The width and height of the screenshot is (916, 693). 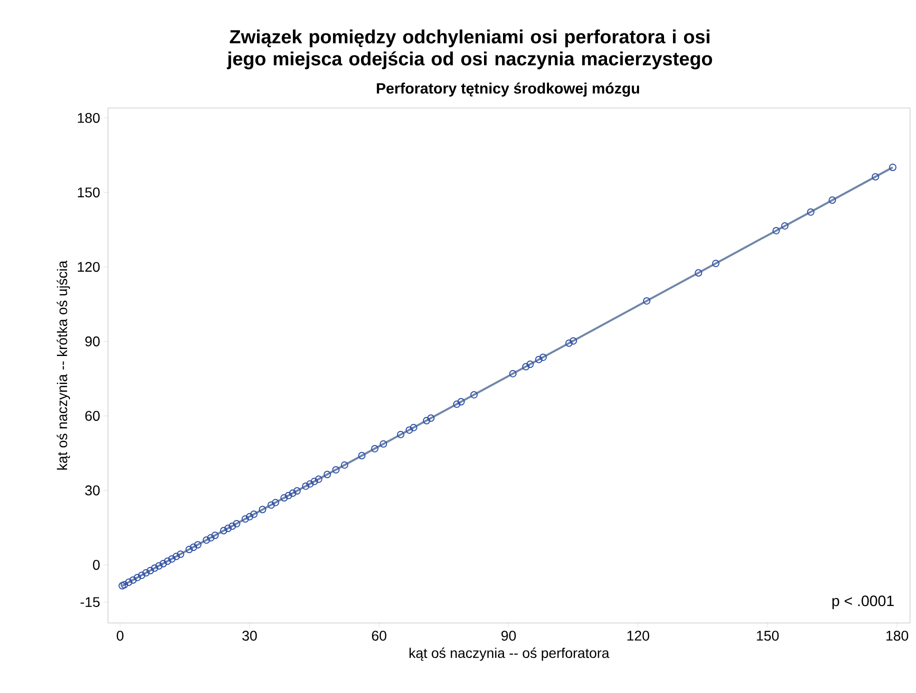 I want to click on y-tick-label: -15, so click(x=90, y=602).